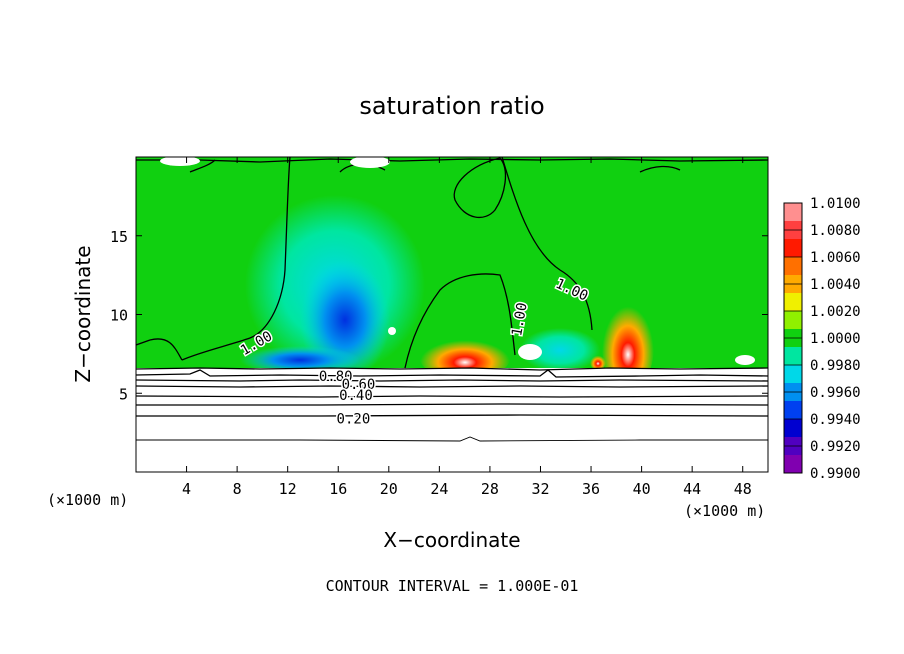 This screenshot has height=654, width=904. I want to click on contour-1.00-right, so click(547, 244).